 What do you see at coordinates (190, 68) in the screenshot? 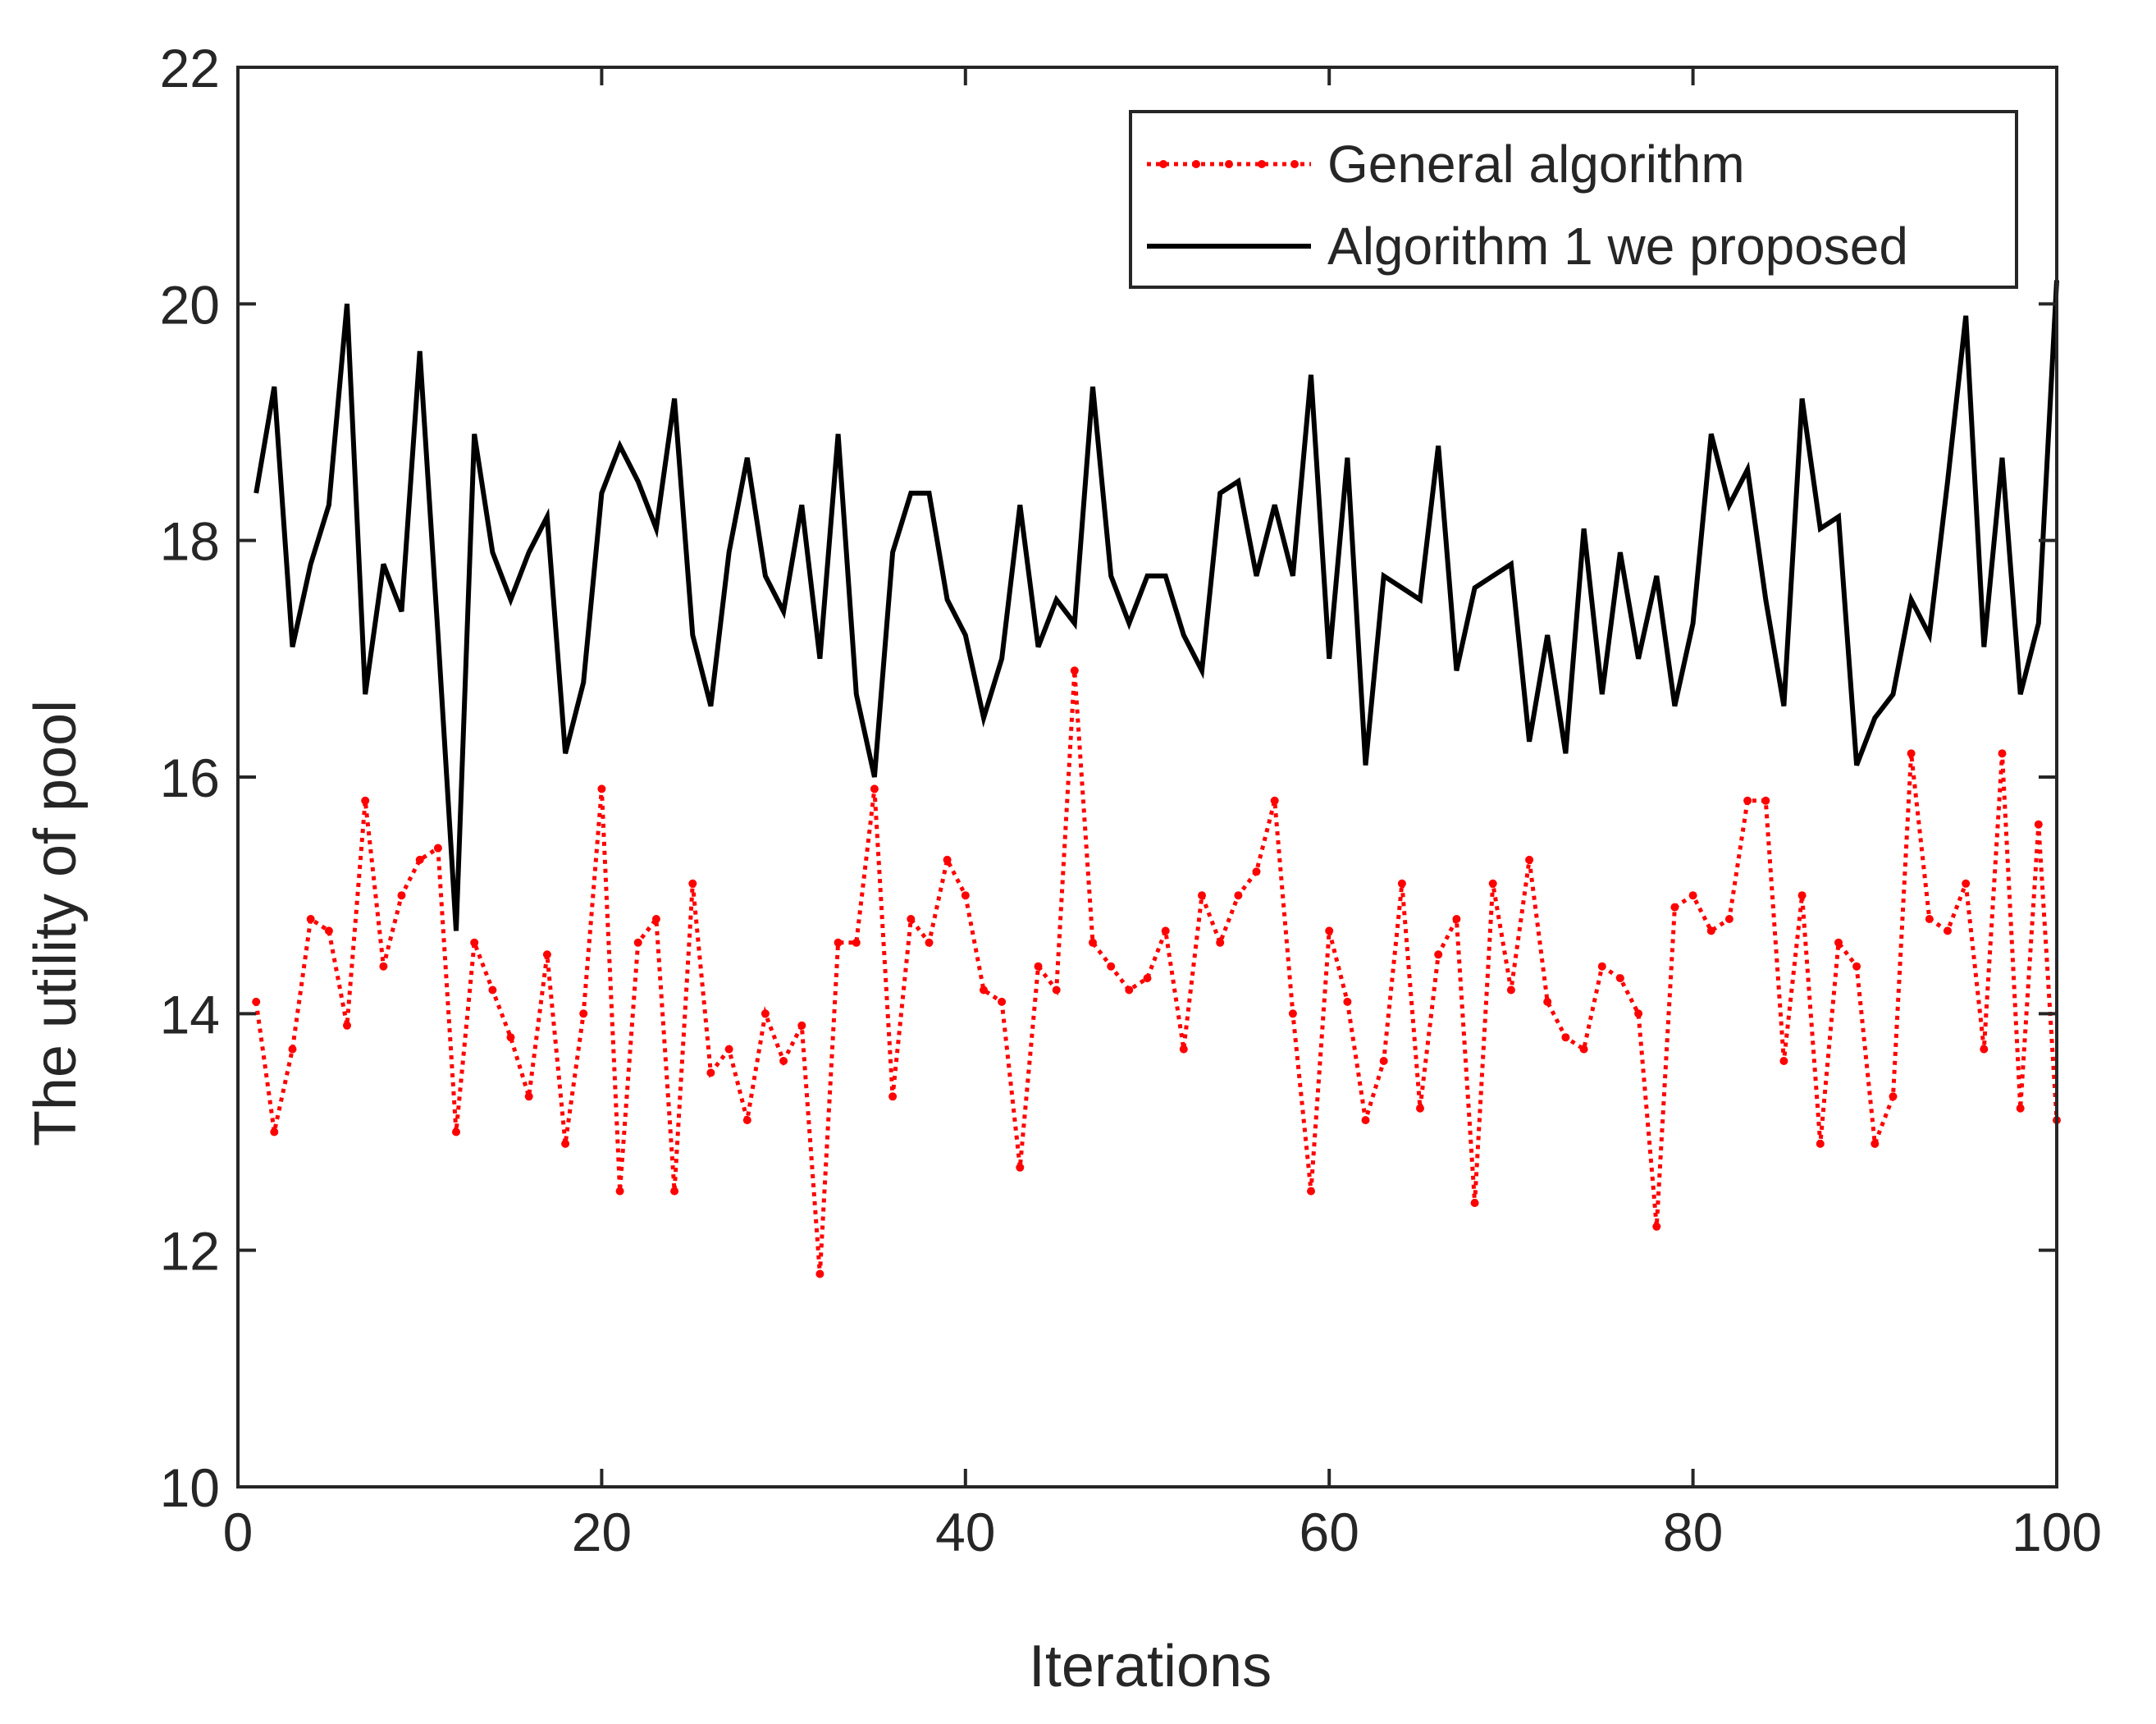
I see `y-tick-label: 22` at bounding box center [190, 68].